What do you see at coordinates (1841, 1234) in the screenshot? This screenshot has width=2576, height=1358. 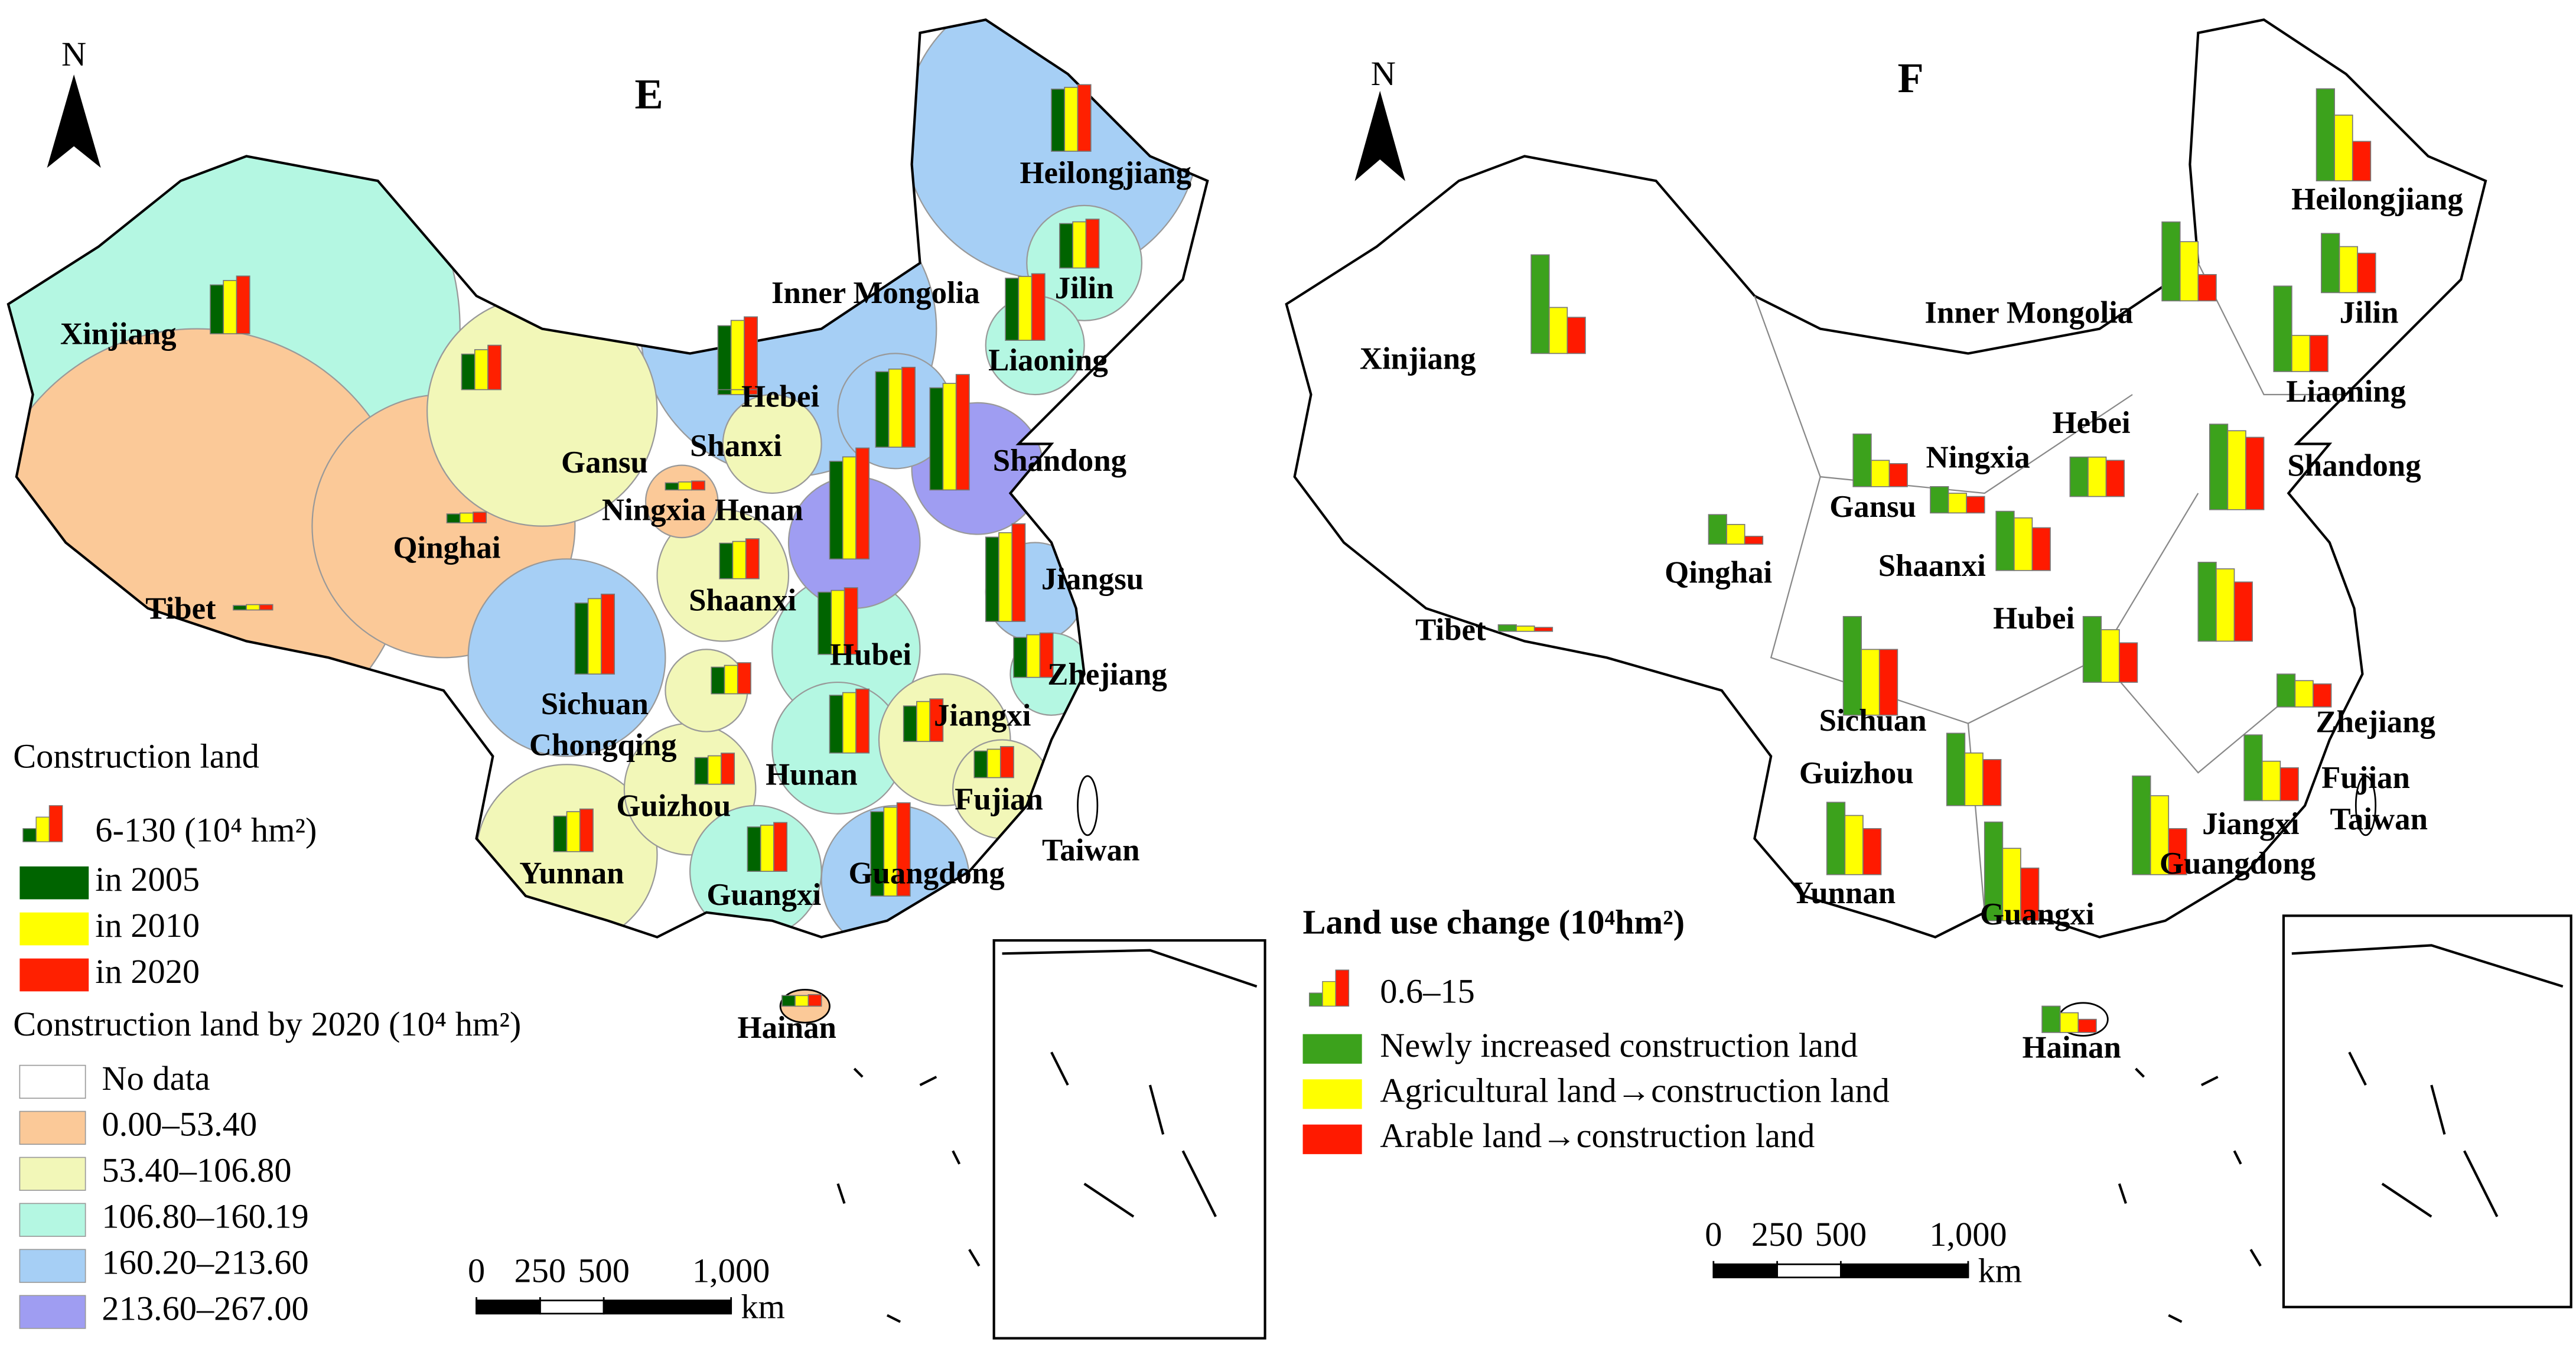 I see `scale-label: 500` at bounding box center [1841, 1234].